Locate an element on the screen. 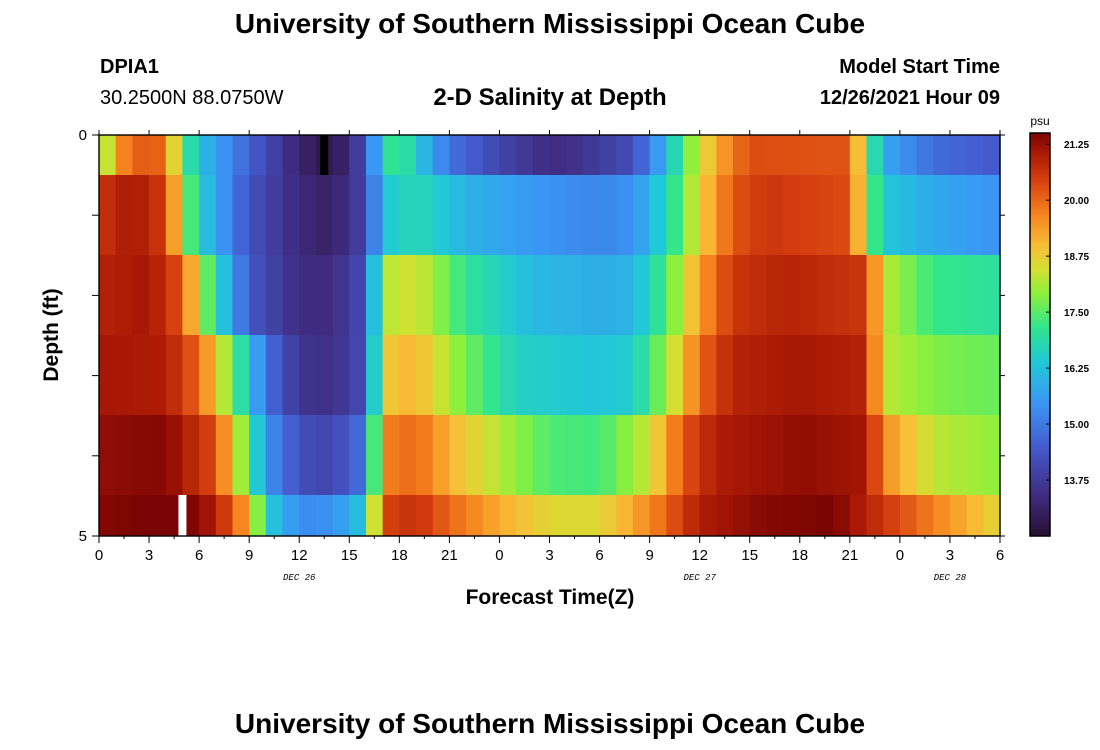  colorbar-tick-label: 18.75 is located at coordinates (1076, 257).